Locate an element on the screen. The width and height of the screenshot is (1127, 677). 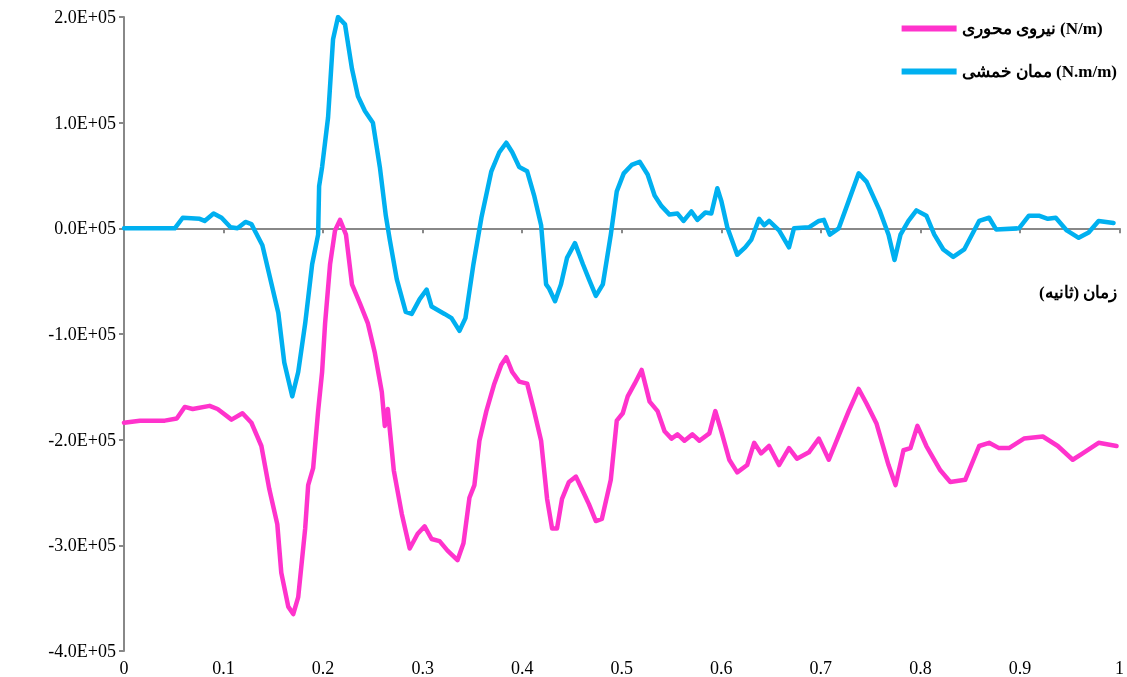
x-tick-label: 0.3 is located at coordinates (422, 667).